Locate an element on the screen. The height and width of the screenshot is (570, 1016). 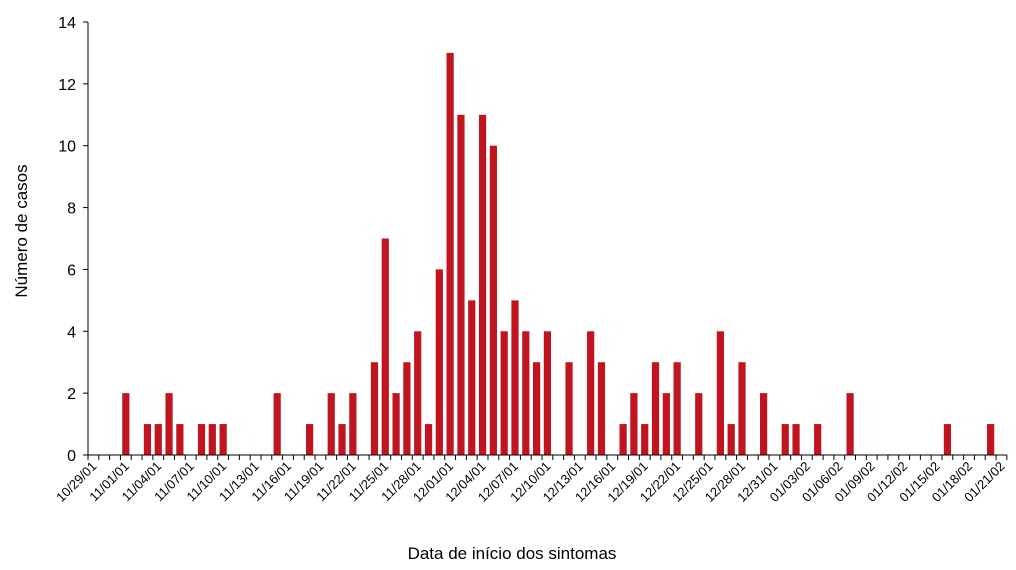
y-tick-label: 10 is located at coordinates (67, 147).